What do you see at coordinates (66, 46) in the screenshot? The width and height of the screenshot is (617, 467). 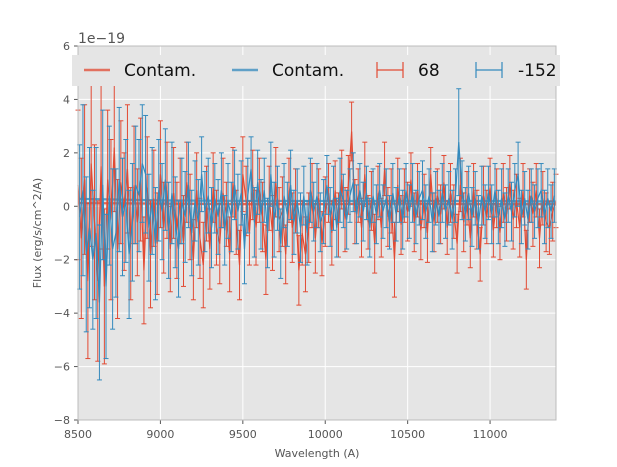 I see `y-tick-label: 6` at bounding box center [66, 46].